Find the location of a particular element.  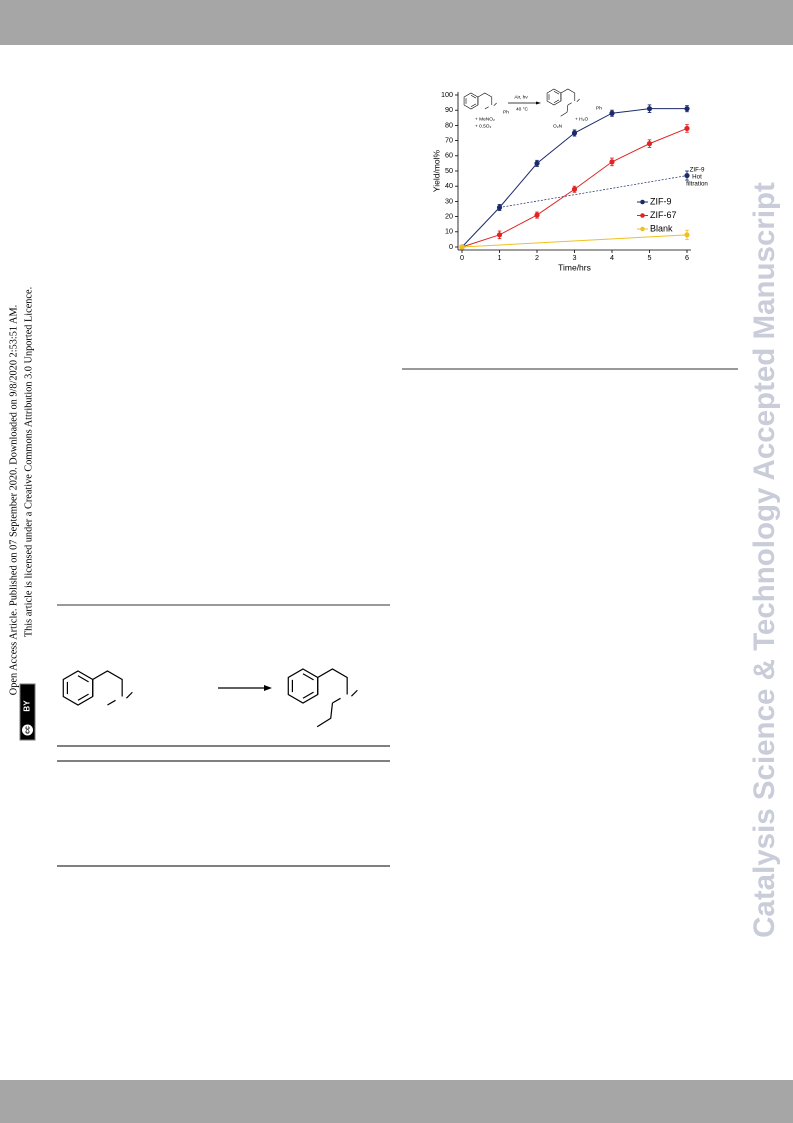

inset-text: + H₂O is located at coordinates (581, 119).